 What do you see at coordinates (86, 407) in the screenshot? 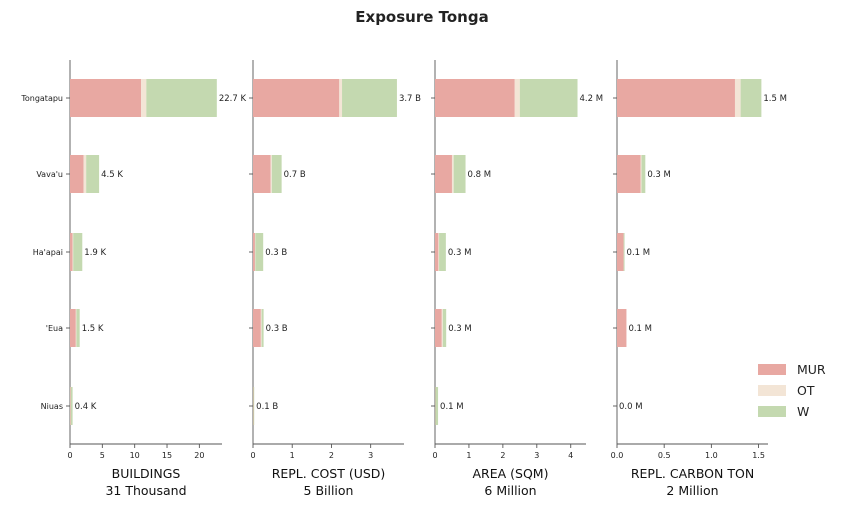
I see `value-label: 0.4 K` at bounding box center [86, 407].